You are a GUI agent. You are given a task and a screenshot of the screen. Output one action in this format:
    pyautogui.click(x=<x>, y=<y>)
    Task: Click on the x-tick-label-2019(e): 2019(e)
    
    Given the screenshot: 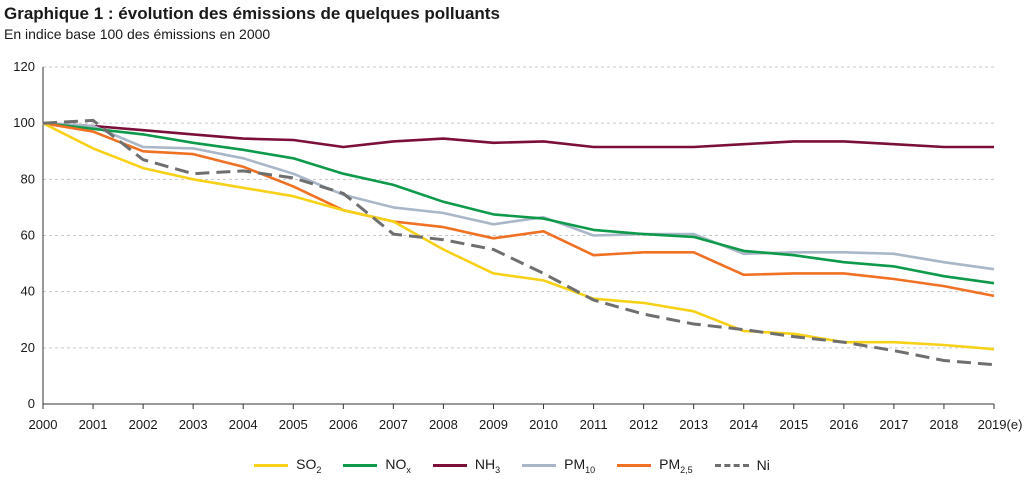 What is the action you would take?
    pyautogui.click(x=1000, y=424)
    